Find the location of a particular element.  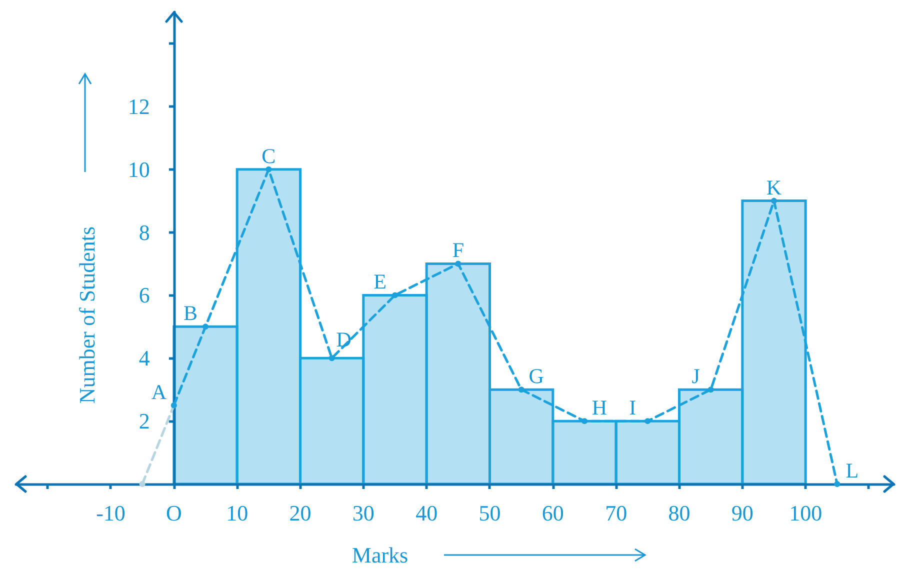

x-tick-label: 60 is located at coordinates (553, 513).